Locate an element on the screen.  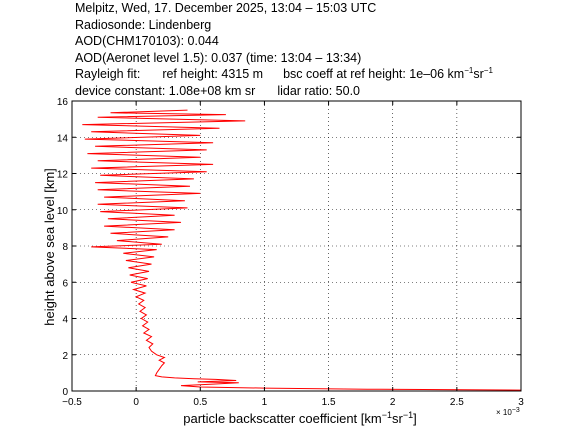
bsc-coeff-km-exponent: −1 is located at coordinates (469, 70).